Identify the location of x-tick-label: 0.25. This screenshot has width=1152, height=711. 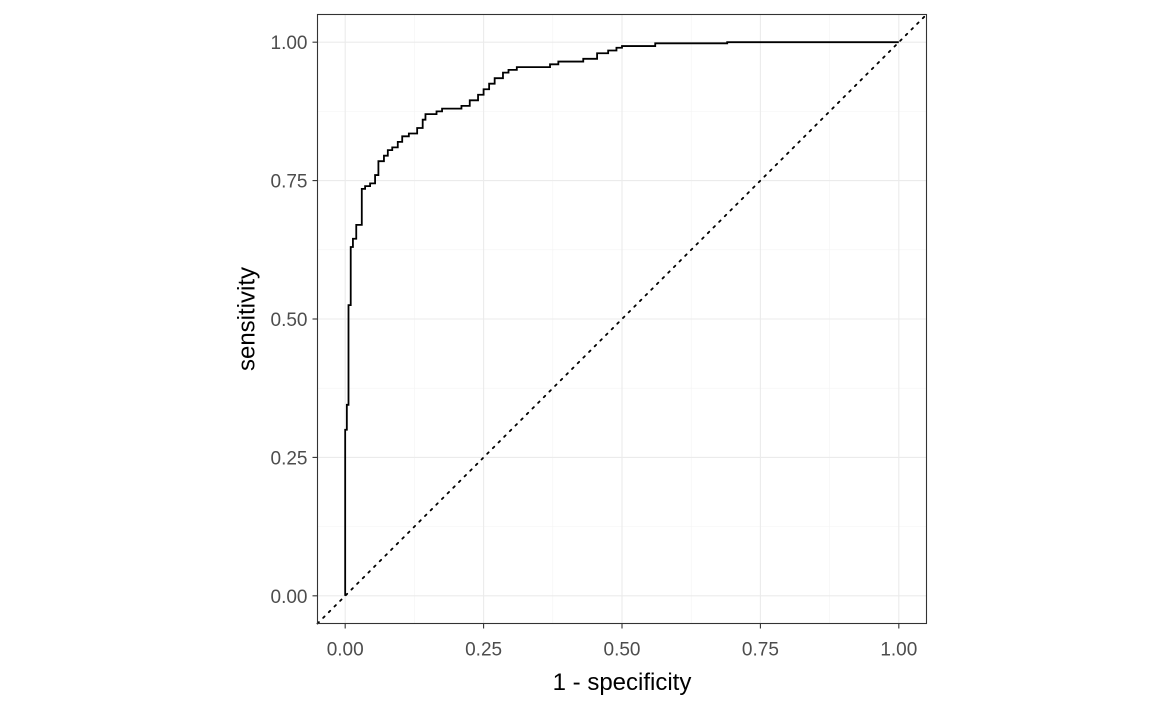
(483, 650).